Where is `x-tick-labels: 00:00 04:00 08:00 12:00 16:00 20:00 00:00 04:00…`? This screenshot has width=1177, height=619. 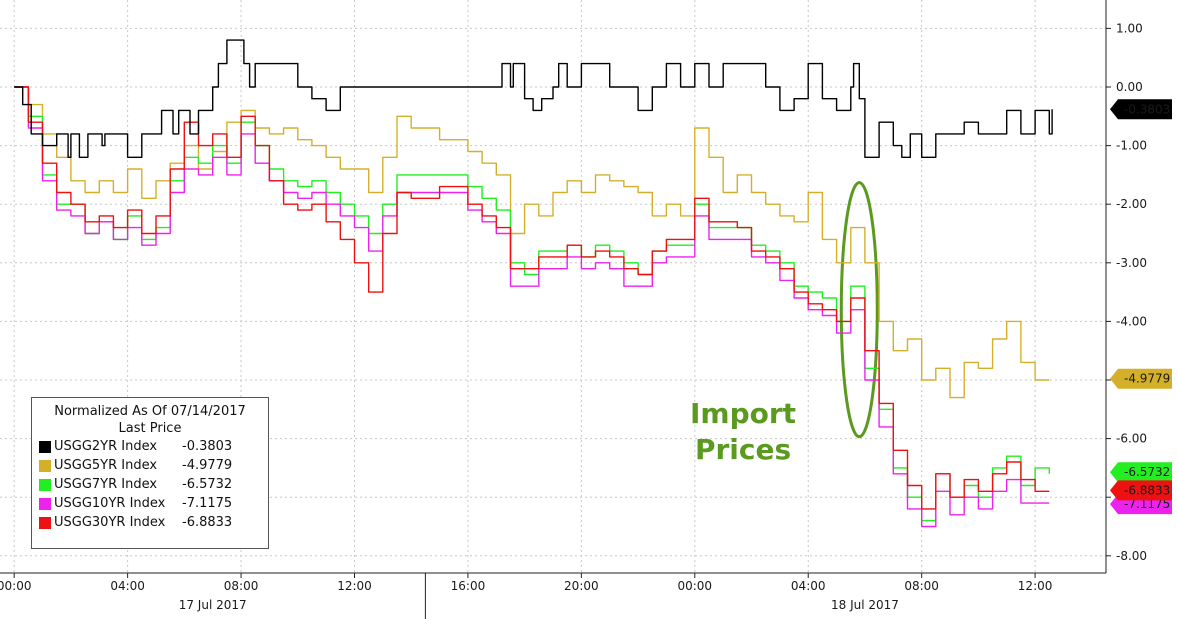
x-tick-labels: 00:00 04:00 08:00 12:00 16:00 20:00 00:00 04:00… is located at coordinates (526, 595).